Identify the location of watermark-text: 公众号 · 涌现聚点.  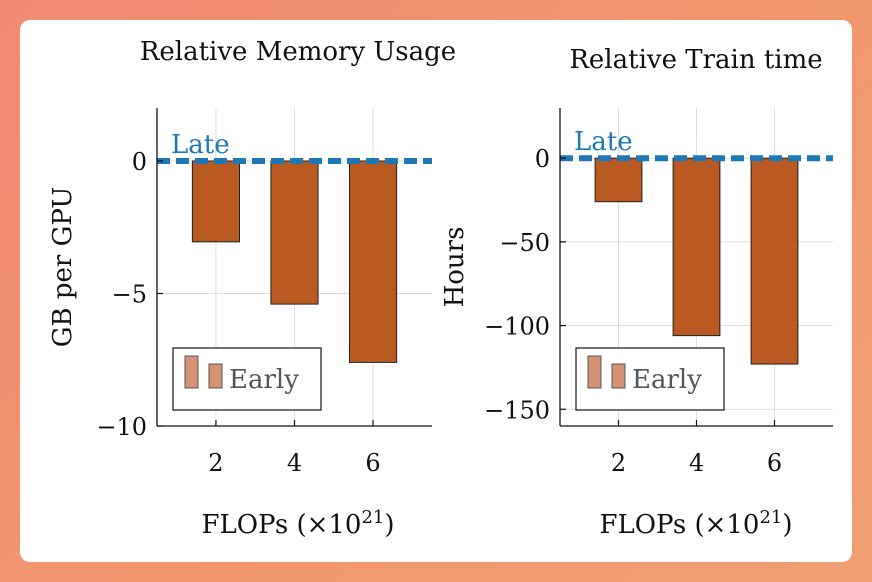
(772, 550).